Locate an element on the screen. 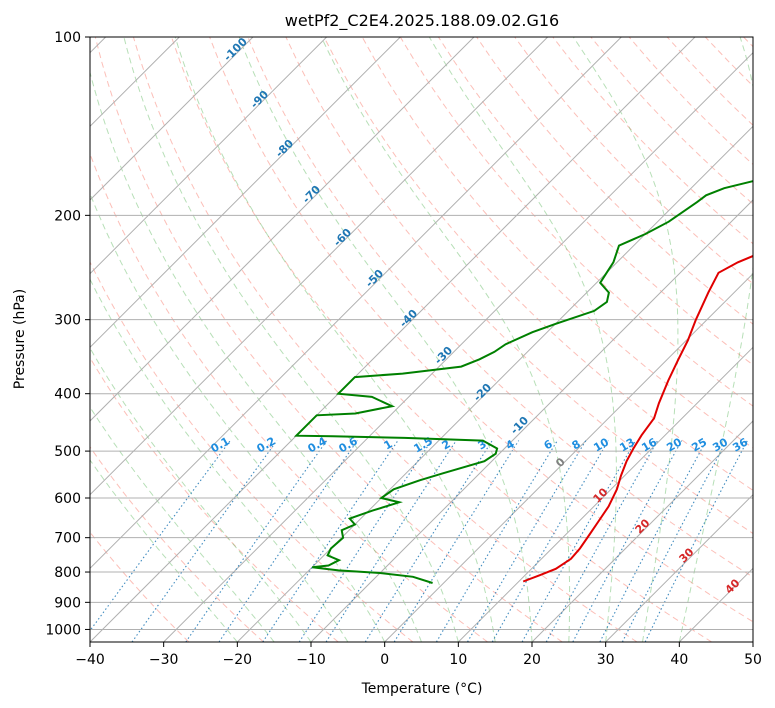 The image size is (775, 708). x-tick-label: 10 is located at coordinates (458, 660).